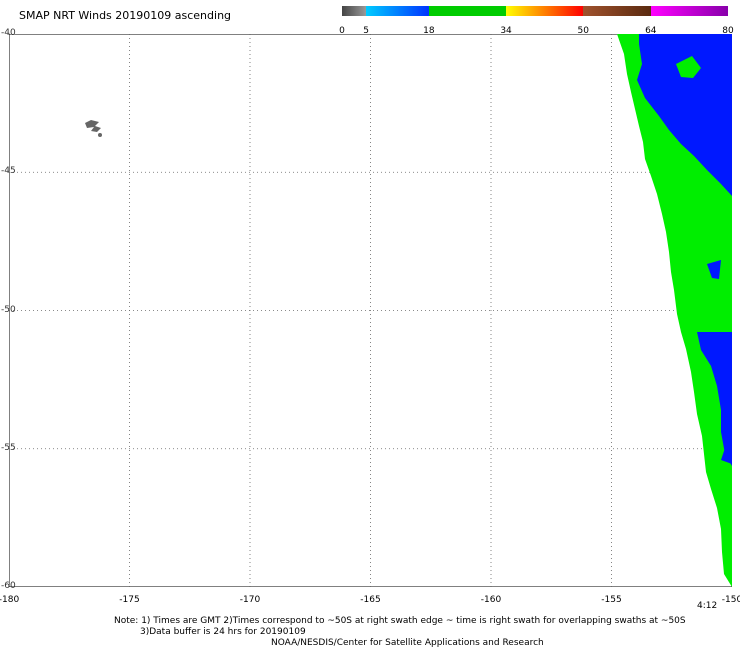  I want to click on longitude-tick-label: -155, so click(611, 600).